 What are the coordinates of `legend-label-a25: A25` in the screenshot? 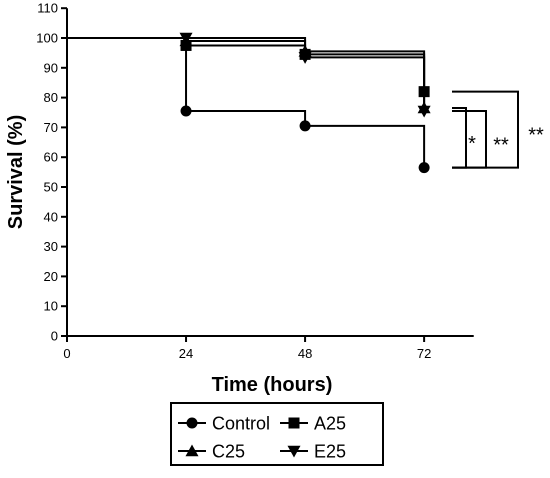 It's located at (330, 424).